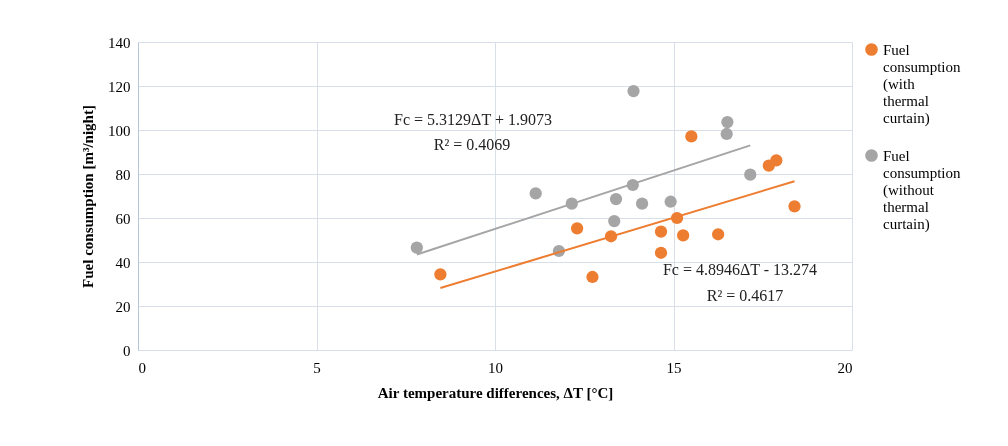 The width and height of the screenshot is (1008, 446). What do you see at coordinates (473, 119) in the screenshot?
I see `annotation: Fc = 5.3129ΔT + 1.9073` at bounding box center [473, 119].